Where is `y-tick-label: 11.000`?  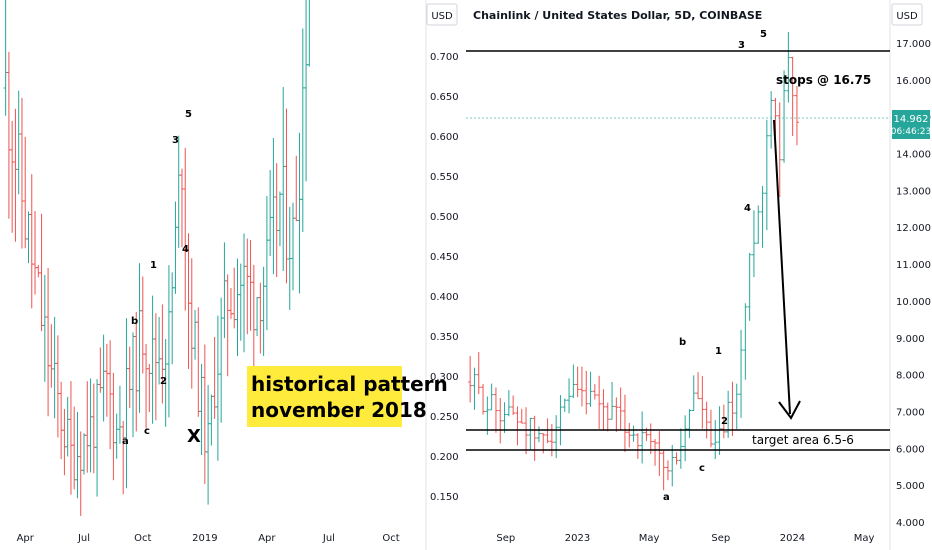
y-tick-label: 11.000 is located at coordinates (913, 265).